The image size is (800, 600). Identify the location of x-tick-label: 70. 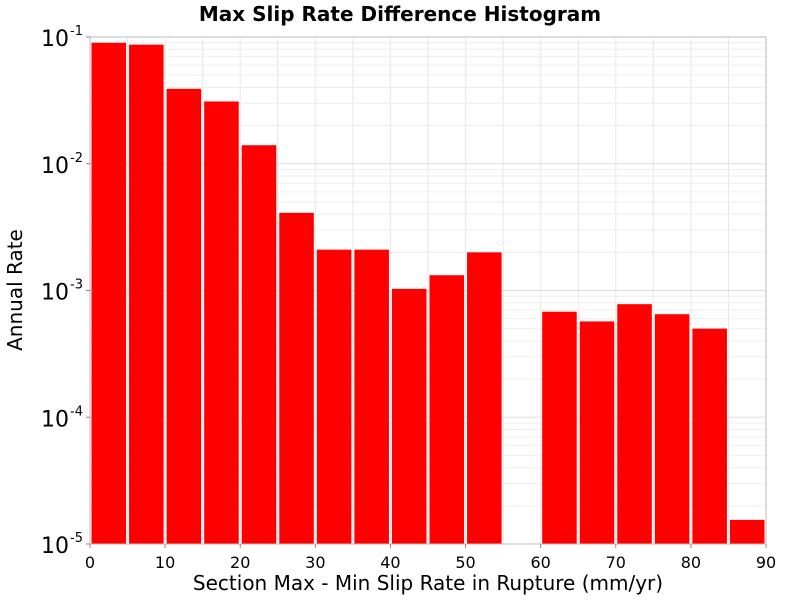
(616, 562).